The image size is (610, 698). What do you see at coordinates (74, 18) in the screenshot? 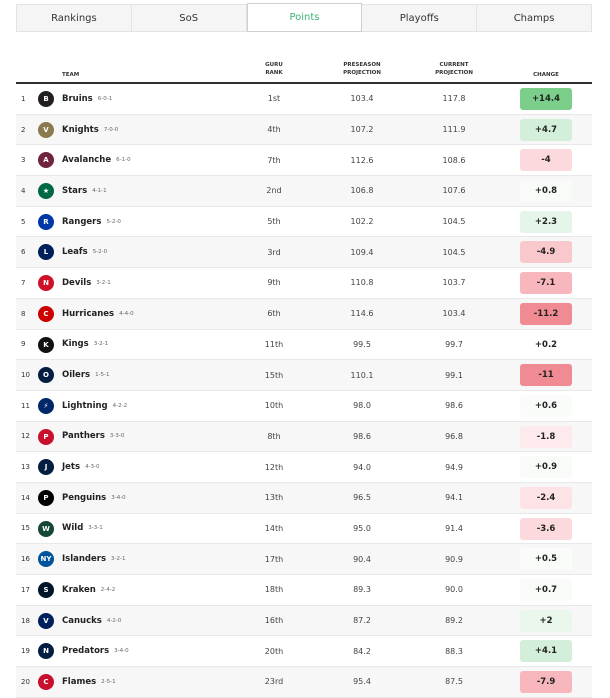
I see `tab-rankings: Rankings` at bounding box center [74, 18].